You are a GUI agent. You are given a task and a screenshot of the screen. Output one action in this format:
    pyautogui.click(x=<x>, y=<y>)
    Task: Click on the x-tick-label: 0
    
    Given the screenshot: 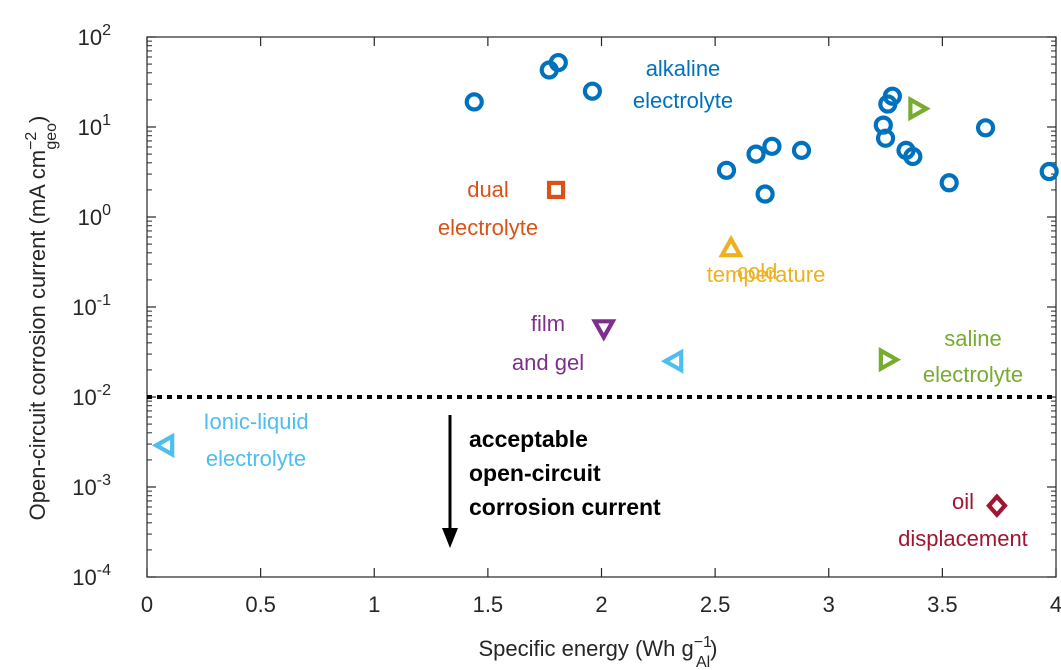 What is the action you would take?
    pyautogui.click(x=147, y=604)
    